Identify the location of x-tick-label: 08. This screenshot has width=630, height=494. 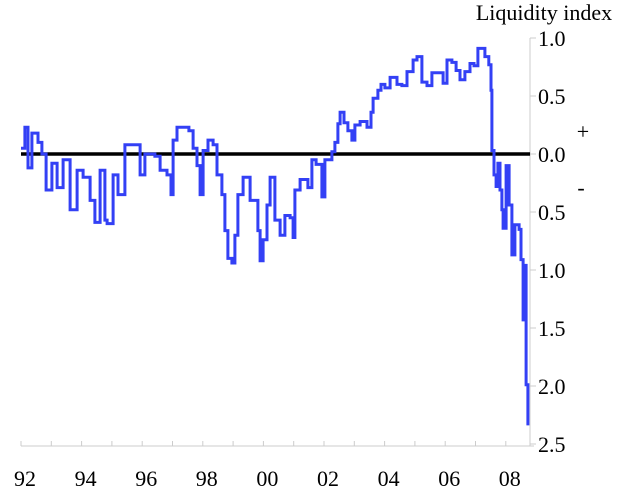
(510, 478).